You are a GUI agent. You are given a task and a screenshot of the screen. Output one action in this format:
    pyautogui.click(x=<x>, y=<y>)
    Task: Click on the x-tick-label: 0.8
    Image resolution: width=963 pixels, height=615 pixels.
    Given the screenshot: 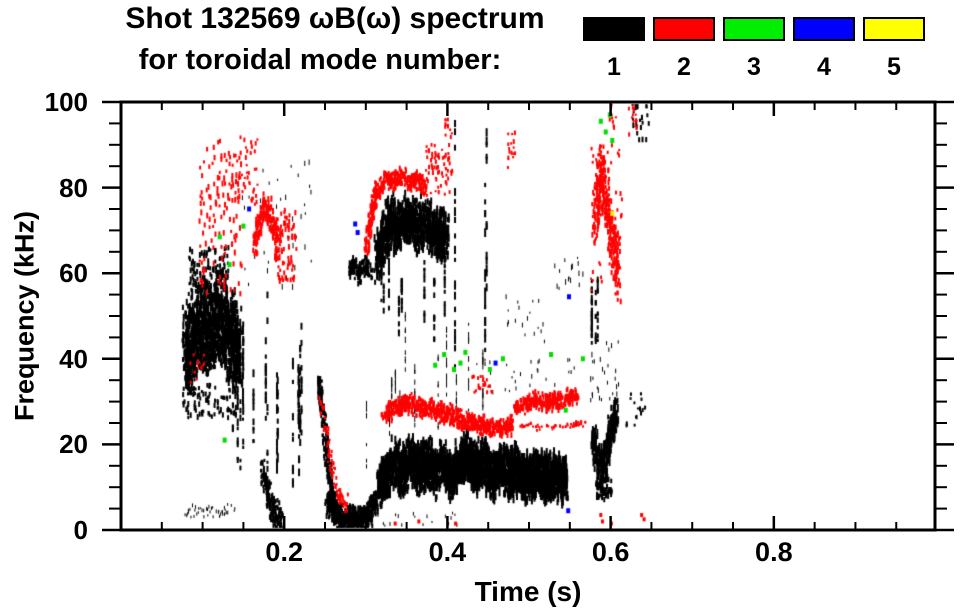 What is the action you would take?
    pyautogui.click(x=774, y=552)
    